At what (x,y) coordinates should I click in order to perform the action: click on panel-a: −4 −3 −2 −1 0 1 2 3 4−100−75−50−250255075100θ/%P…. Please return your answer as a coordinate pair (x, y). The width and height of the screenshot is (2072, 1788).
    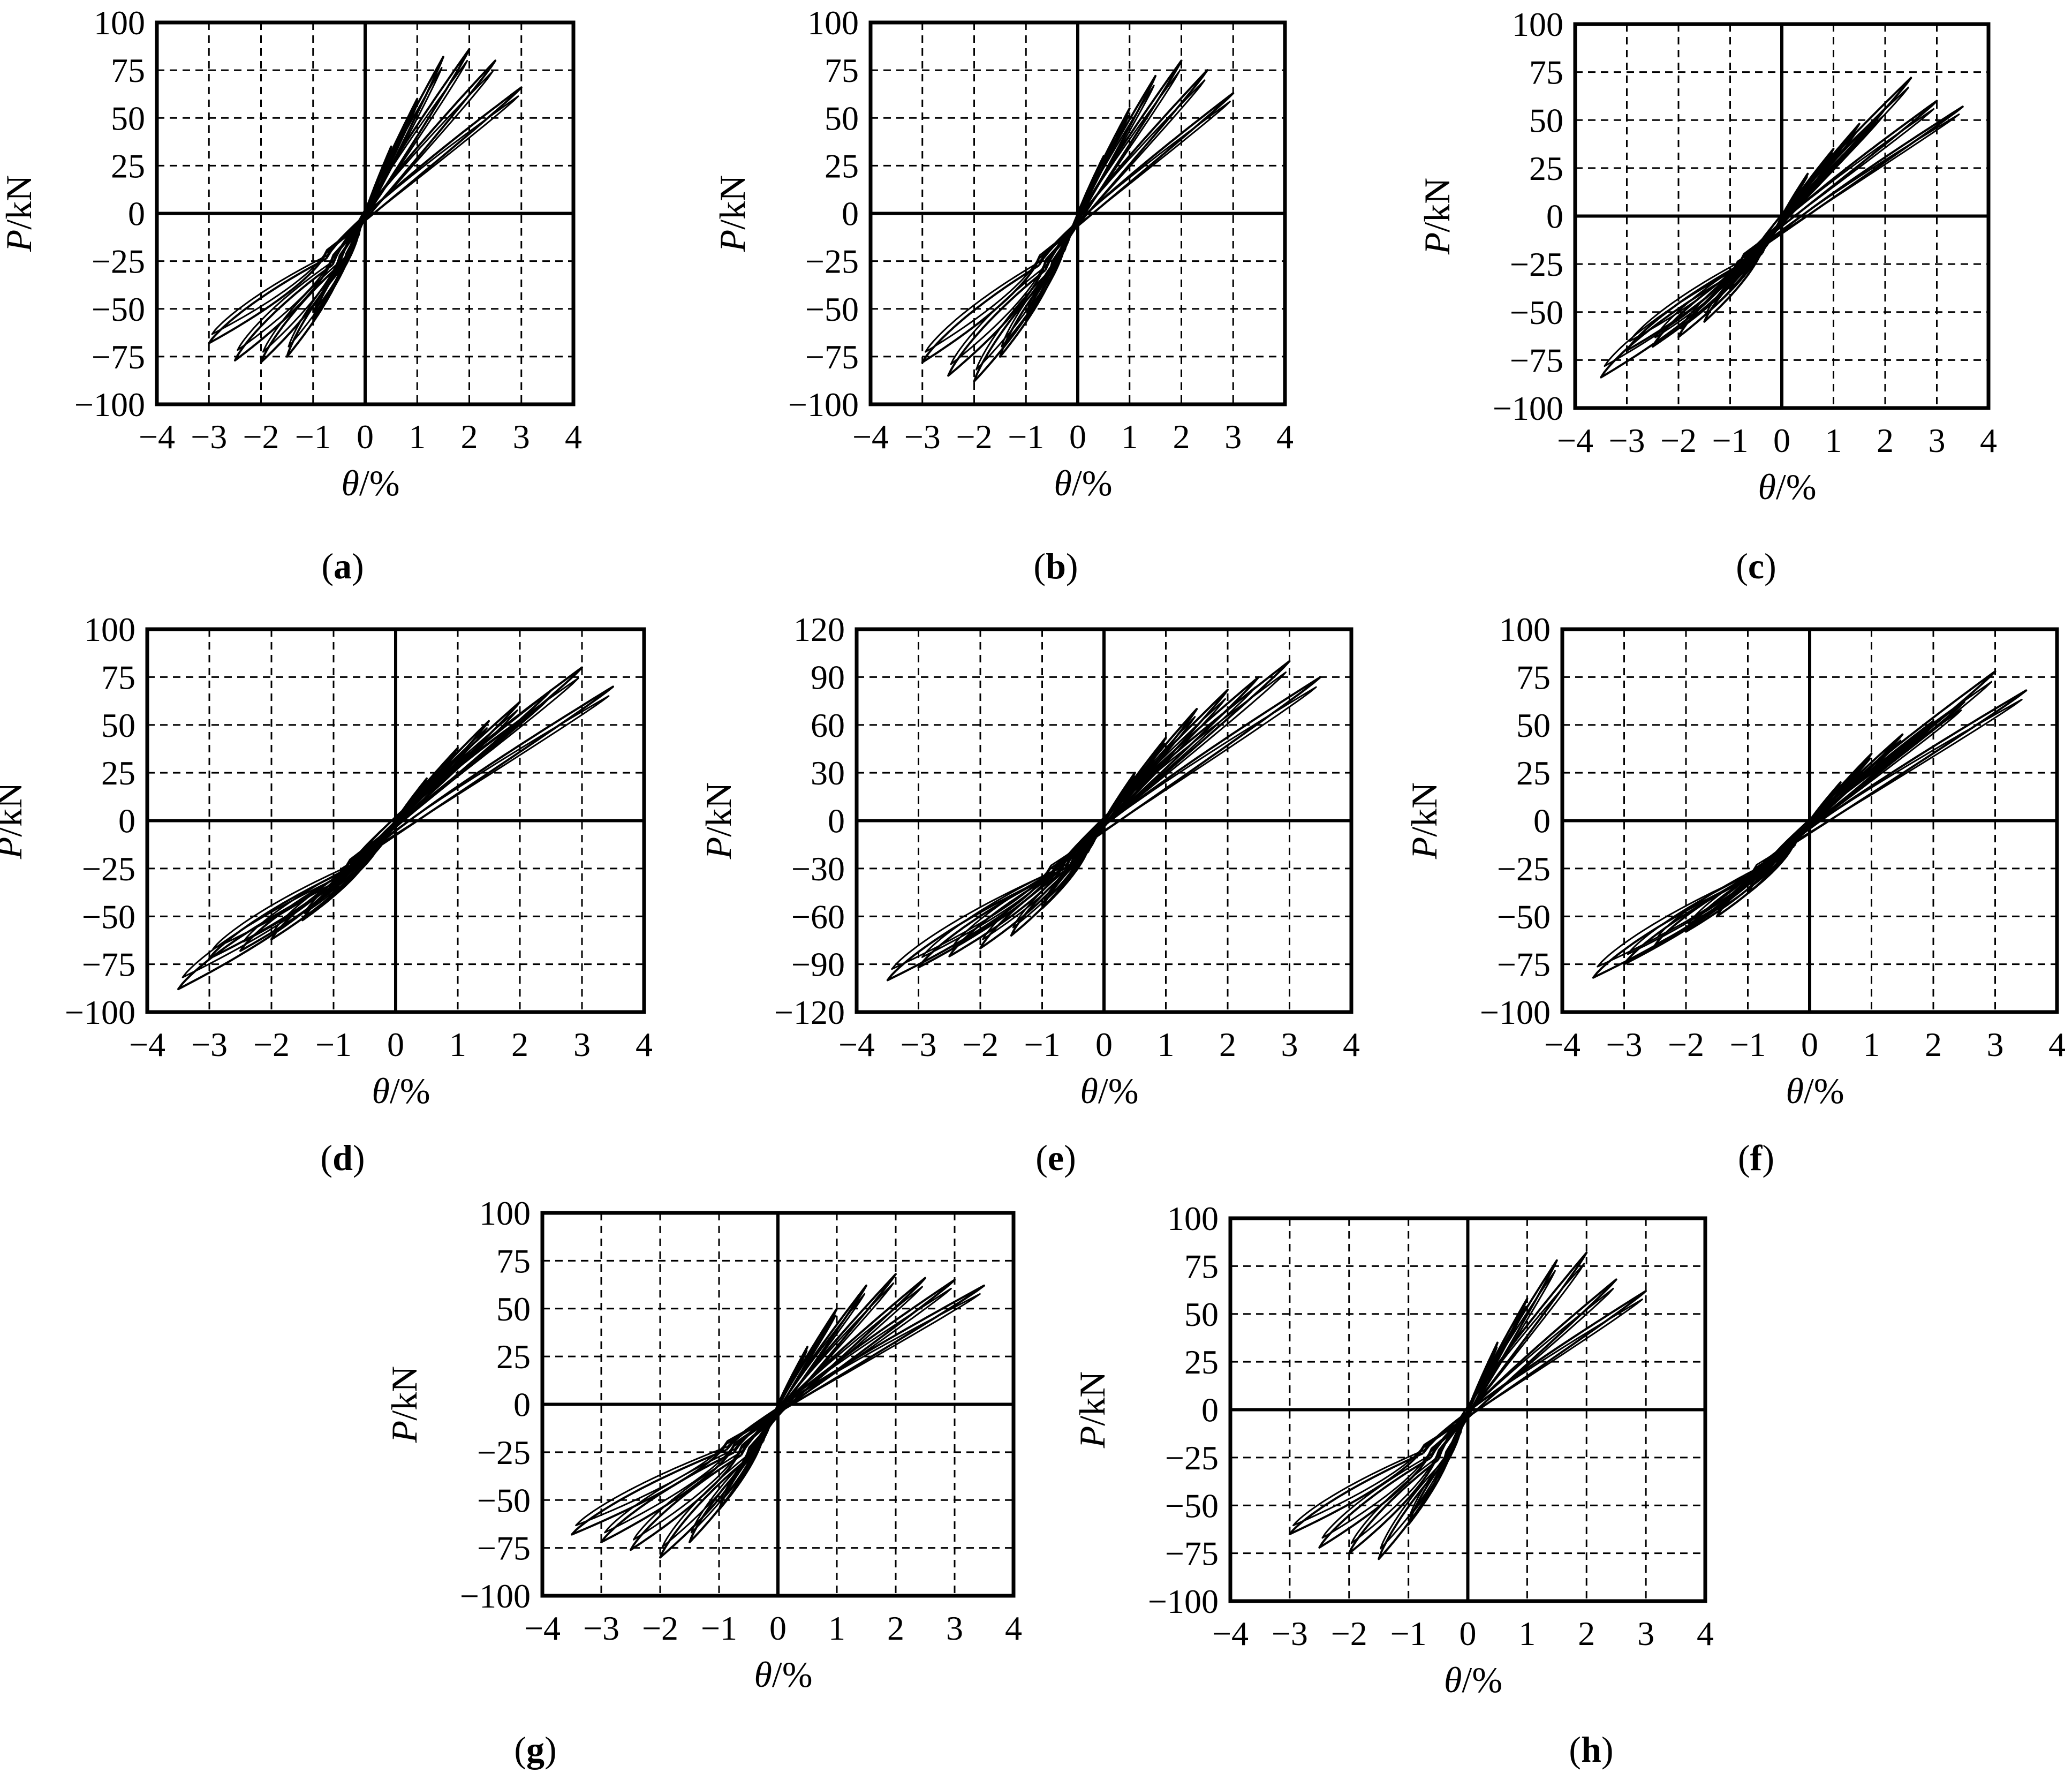
    Looking at the image, I should click on (291, 295).